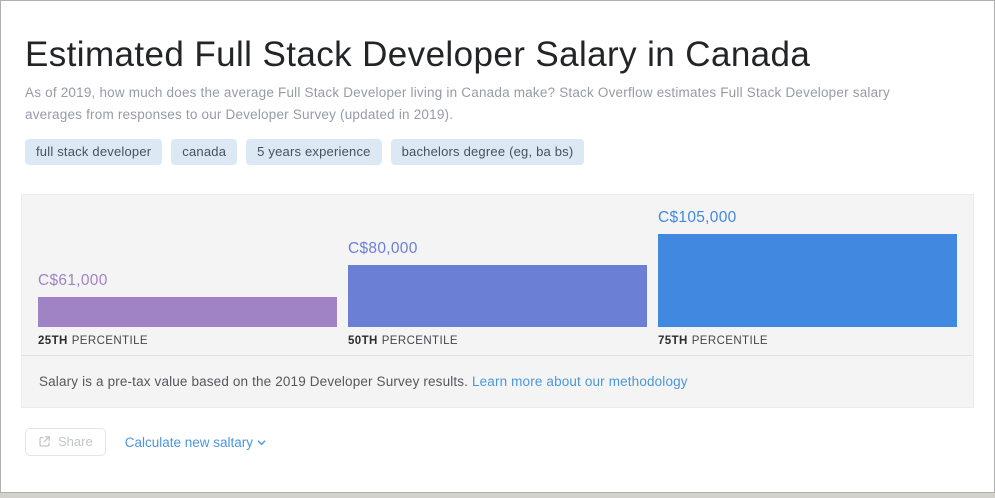 The image size is (995, 498). I want to click on actions-row: Share Calculate new saltary, so click(497, 442).